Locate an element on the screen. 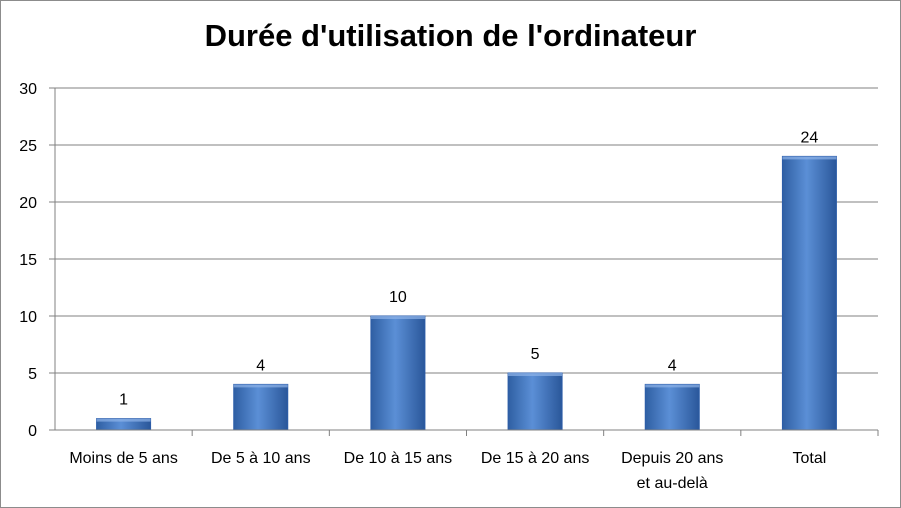 This screenshot has width=901, height=508. chart-title: Durée d'utilisation de l'ordinateur is located at coordinates (450, 35).